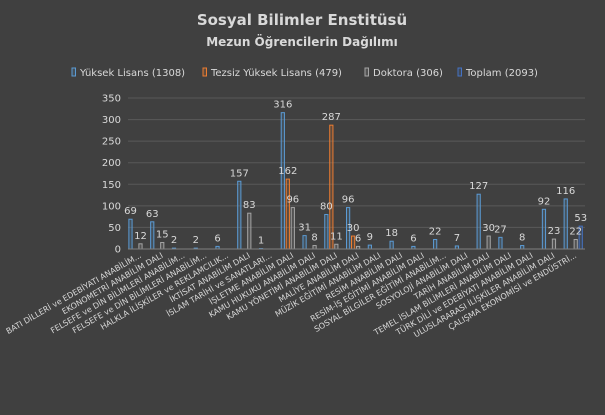 Image resolution: width=605 pixels, height=415 pixels. Describe the element at coordinates (282, 105) in the screenshot. I see `data-label: 316` at that location.